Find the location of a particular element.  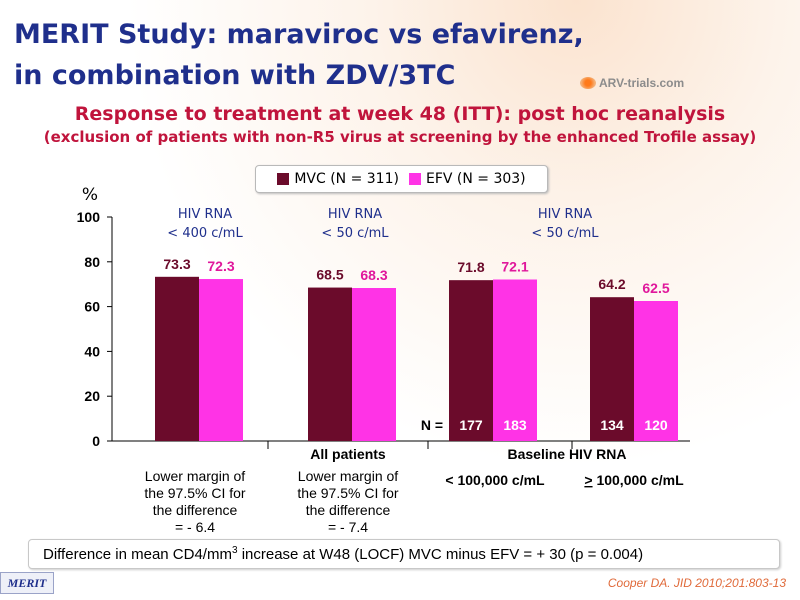

citation: Cooper DA. JID 2010;201:803-13 is located at coordinates (696, 583).